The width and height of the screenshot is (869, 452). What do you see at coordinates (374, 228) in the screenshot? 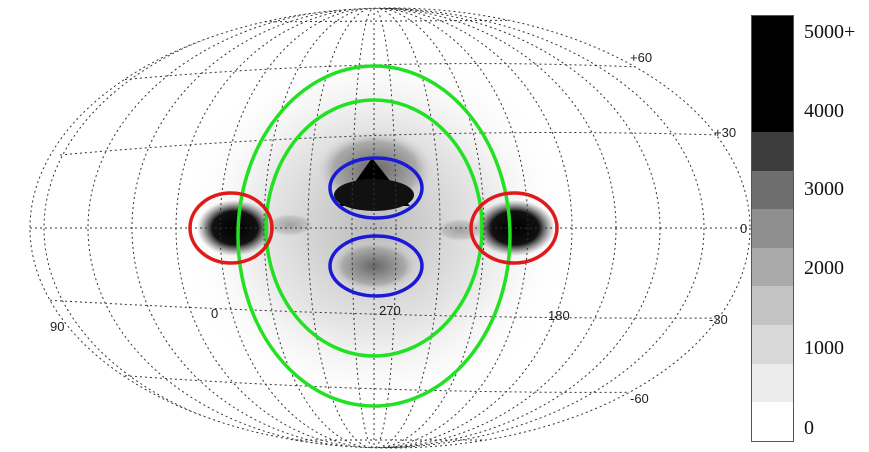
I see `green-ellipse-inner` at bounding box center [374, 228].